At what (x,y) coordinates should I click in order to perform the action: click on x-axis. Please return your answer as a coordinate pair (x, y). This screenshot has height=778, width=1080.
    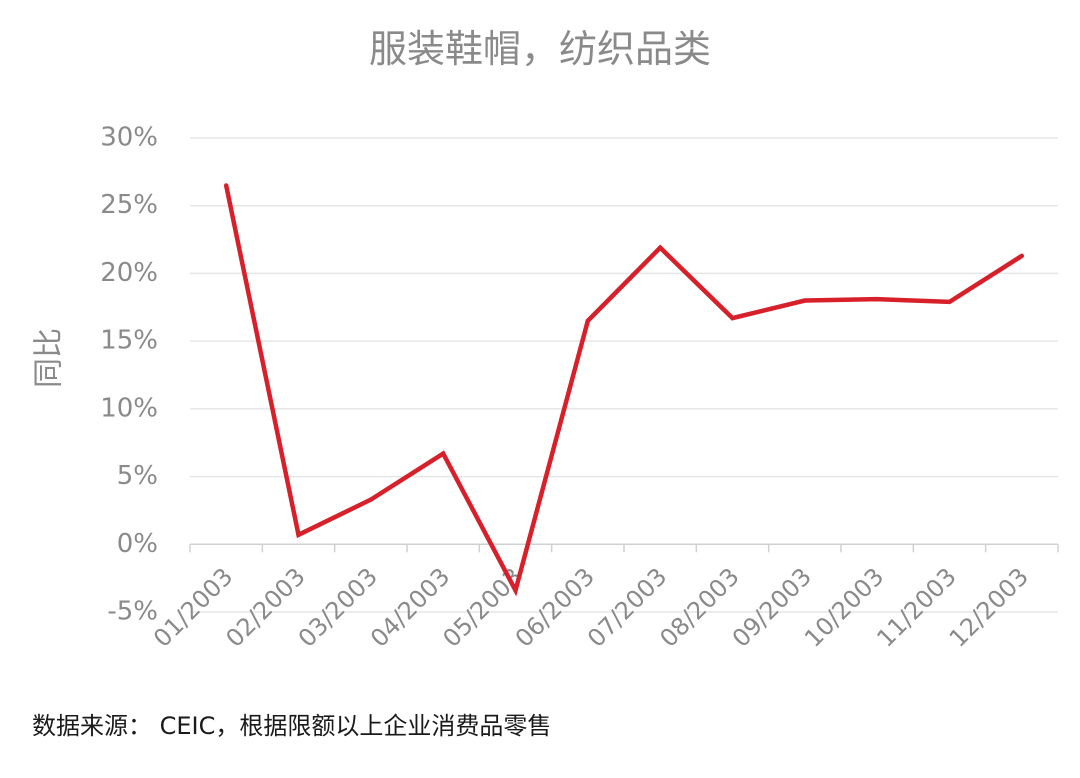
    Looking at the image, I should click on (624, 548).